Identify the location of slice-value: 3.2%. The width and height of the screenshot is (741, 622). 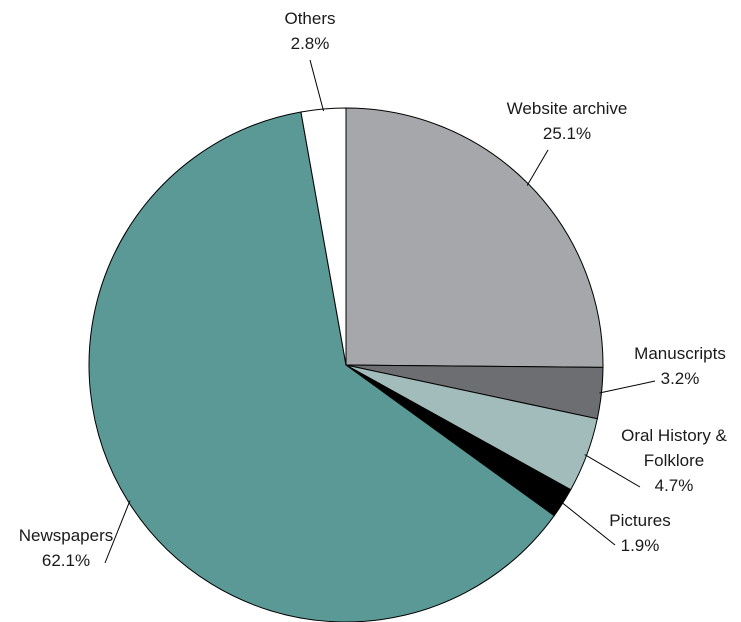
(680, 378).